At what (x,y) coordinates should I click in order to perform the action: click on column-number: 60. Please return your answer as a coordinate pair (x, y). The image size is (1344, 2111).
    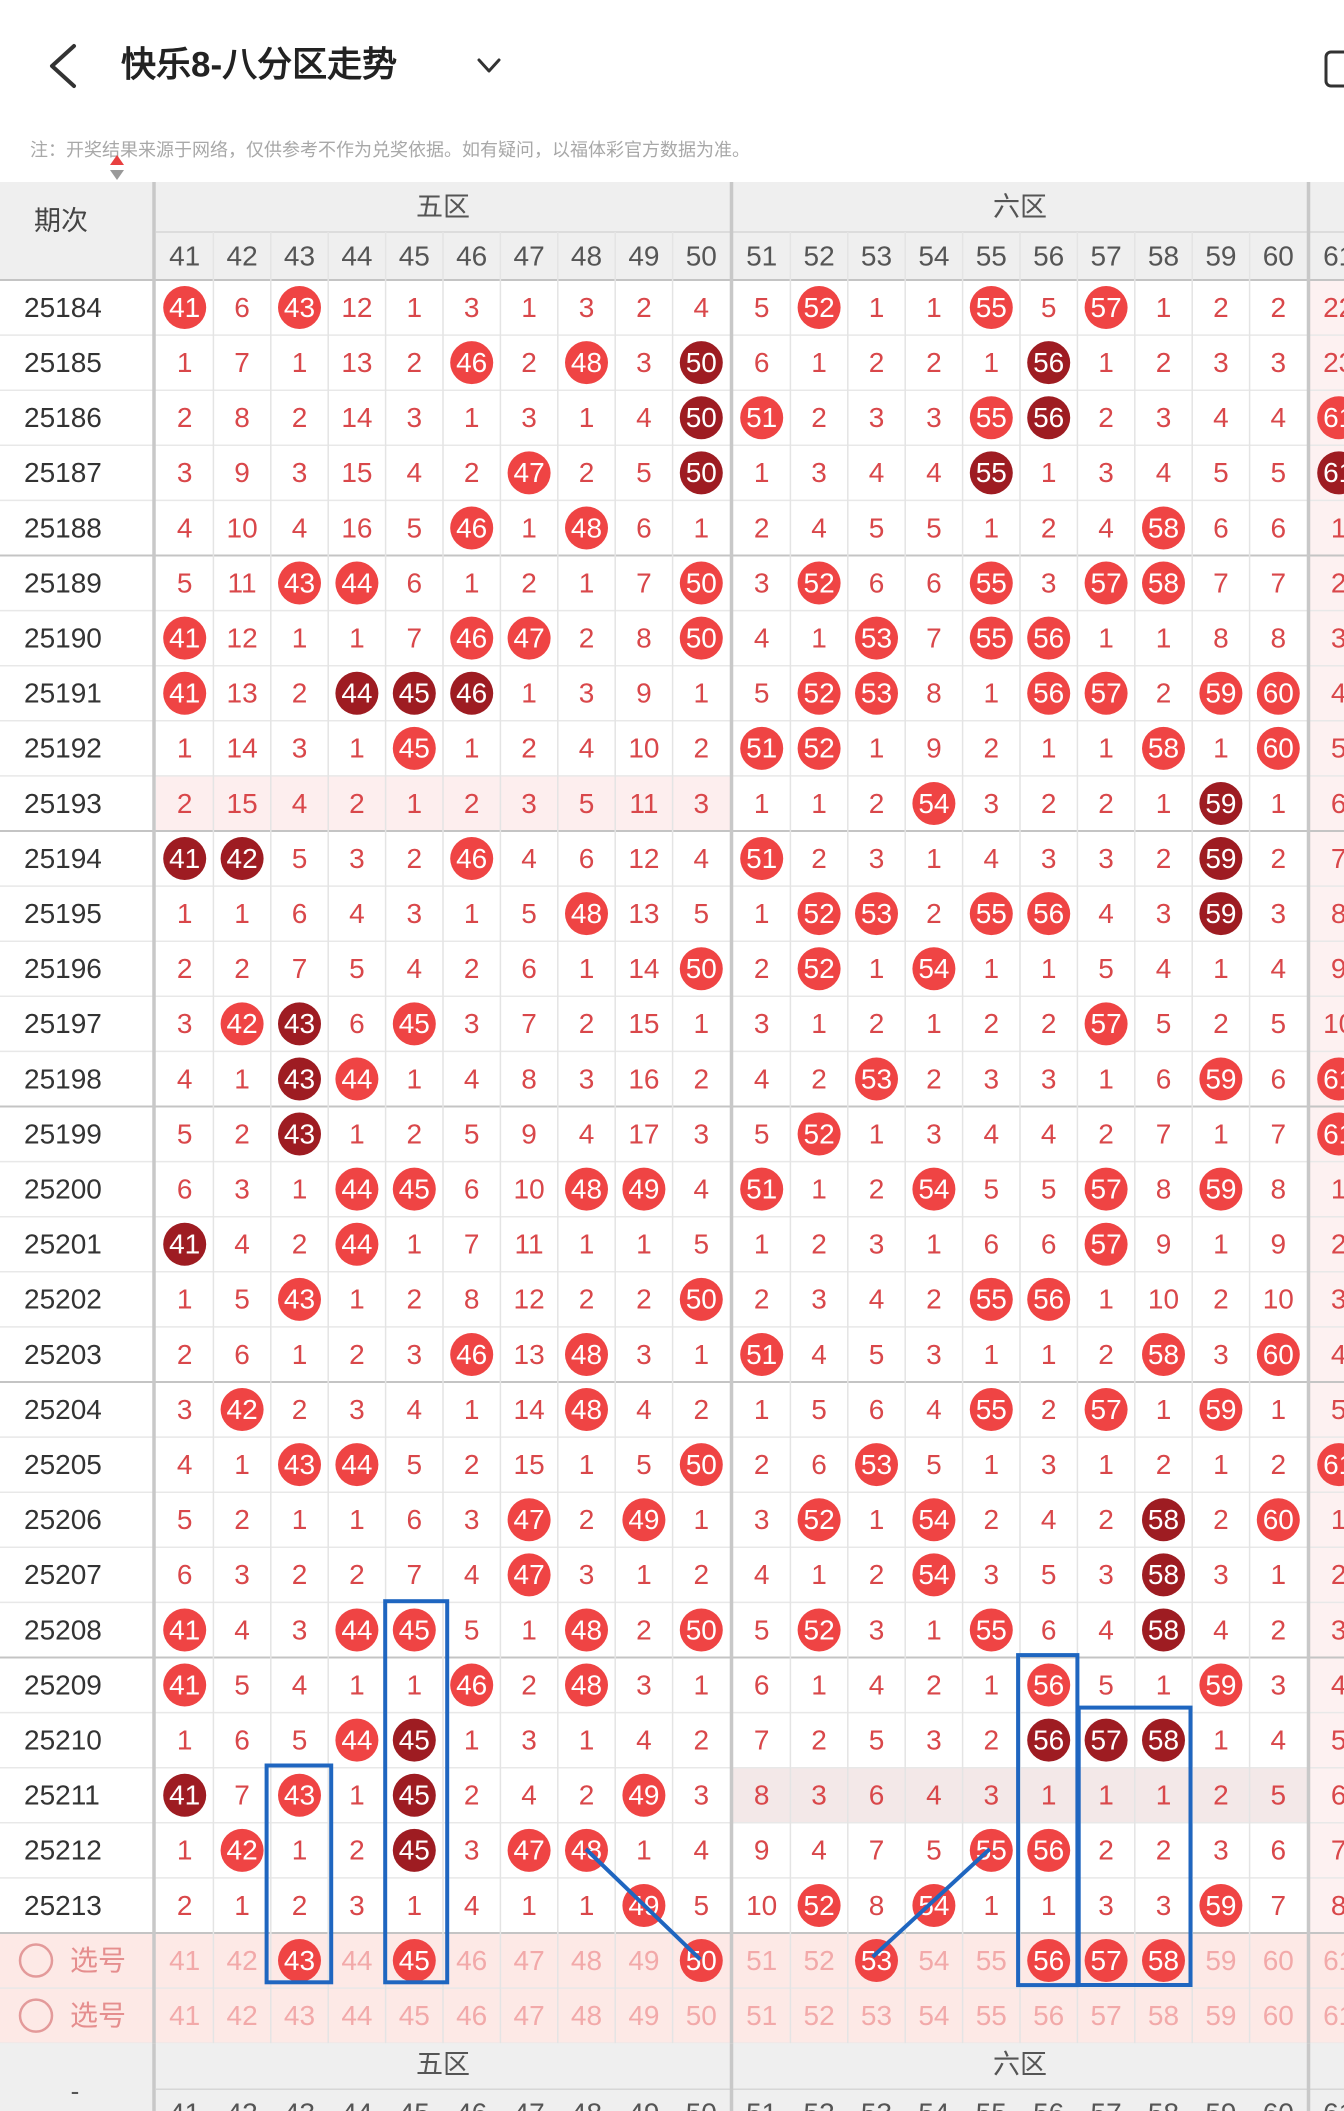
    Looking at the image, I should click on (1278, 2104).